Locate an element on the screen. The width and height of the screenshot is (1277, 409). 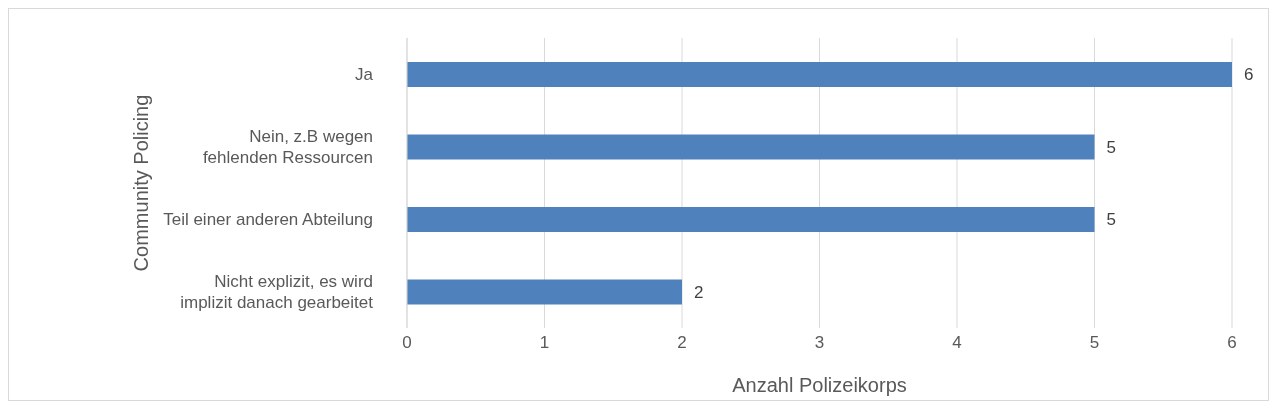
y-axis-title: Community Policing is located at coordinates (141, 183).